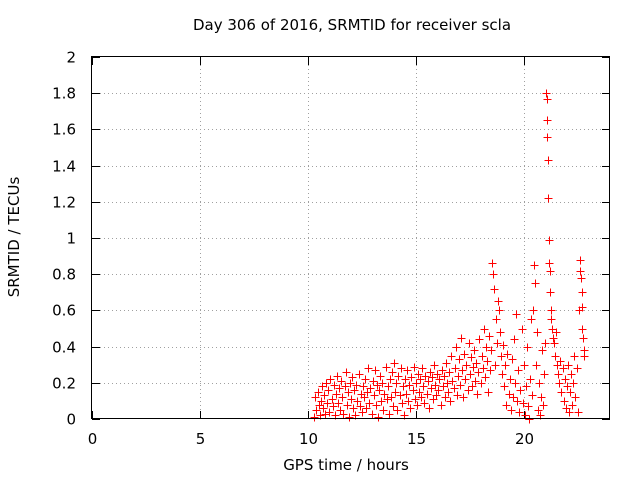 The height and width of the screenshot is (480, 640). Describe the element at coordinates (524, 439) in the screenshot. I see `x-tick-label: 20` at that location.